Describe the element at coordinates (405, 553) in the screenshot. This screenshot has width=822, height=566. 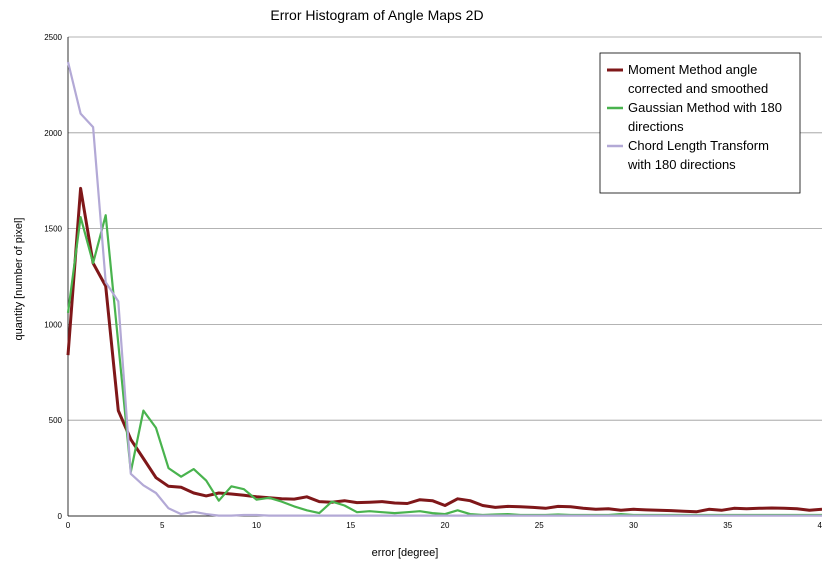
I see `x-axis-label: error [degree]` at that location.